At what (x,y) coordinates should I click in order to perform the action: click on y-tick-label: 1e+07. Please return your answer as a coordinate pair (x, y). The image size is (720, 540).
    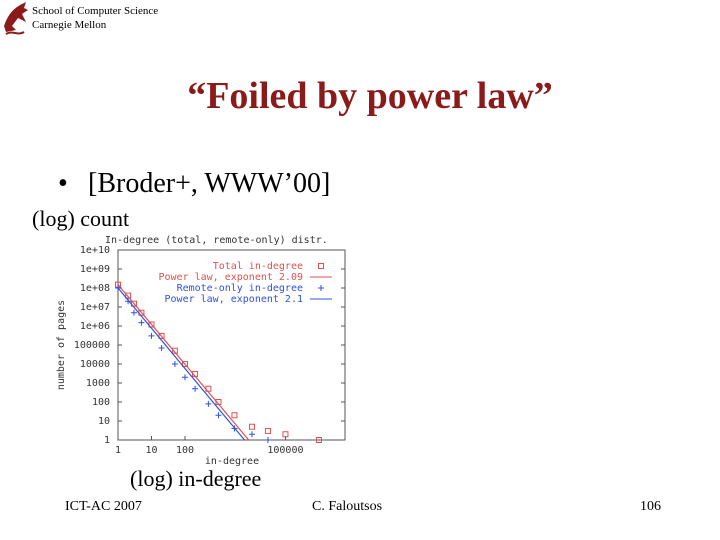
    Looking at the image, I should click on (95, 307).